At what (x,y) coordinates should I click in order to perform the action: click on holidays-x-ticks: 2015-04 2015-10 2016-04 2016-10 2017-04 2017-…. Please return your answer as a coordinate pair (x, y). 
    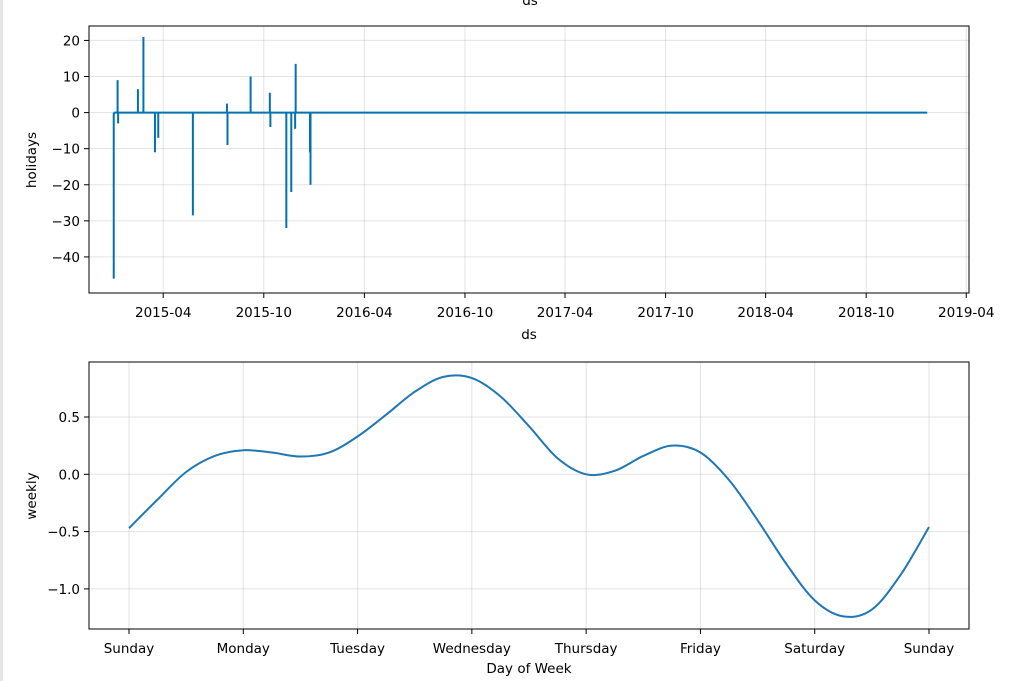
    Looking at the image, I should click on (564, 307).